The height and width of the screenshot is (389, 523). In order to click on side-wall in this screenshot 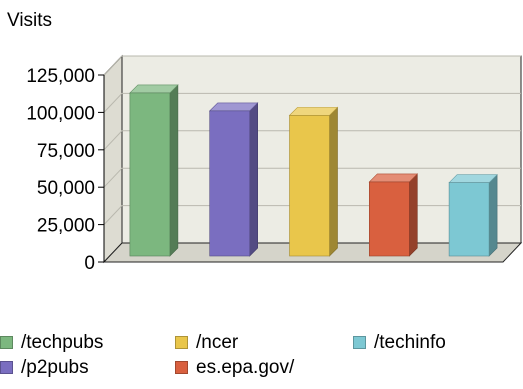, I will do `click(113, 159)`.